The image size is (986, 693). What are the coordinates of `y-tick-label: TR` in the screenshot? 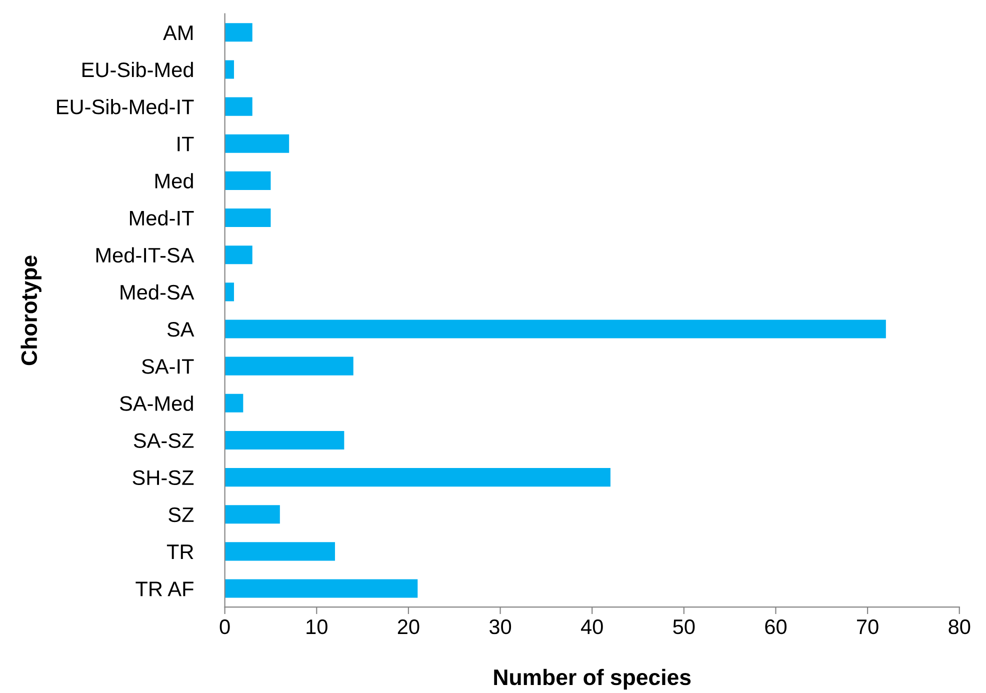 It's located at (180, 552).